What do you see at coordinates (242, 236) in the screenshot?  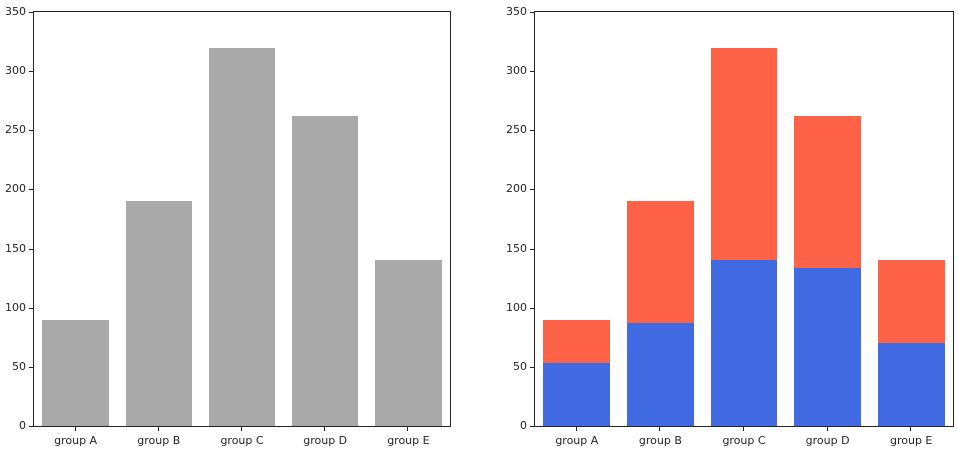 I see `bar-segment-total-group-C` at bounding box center [242, 236].